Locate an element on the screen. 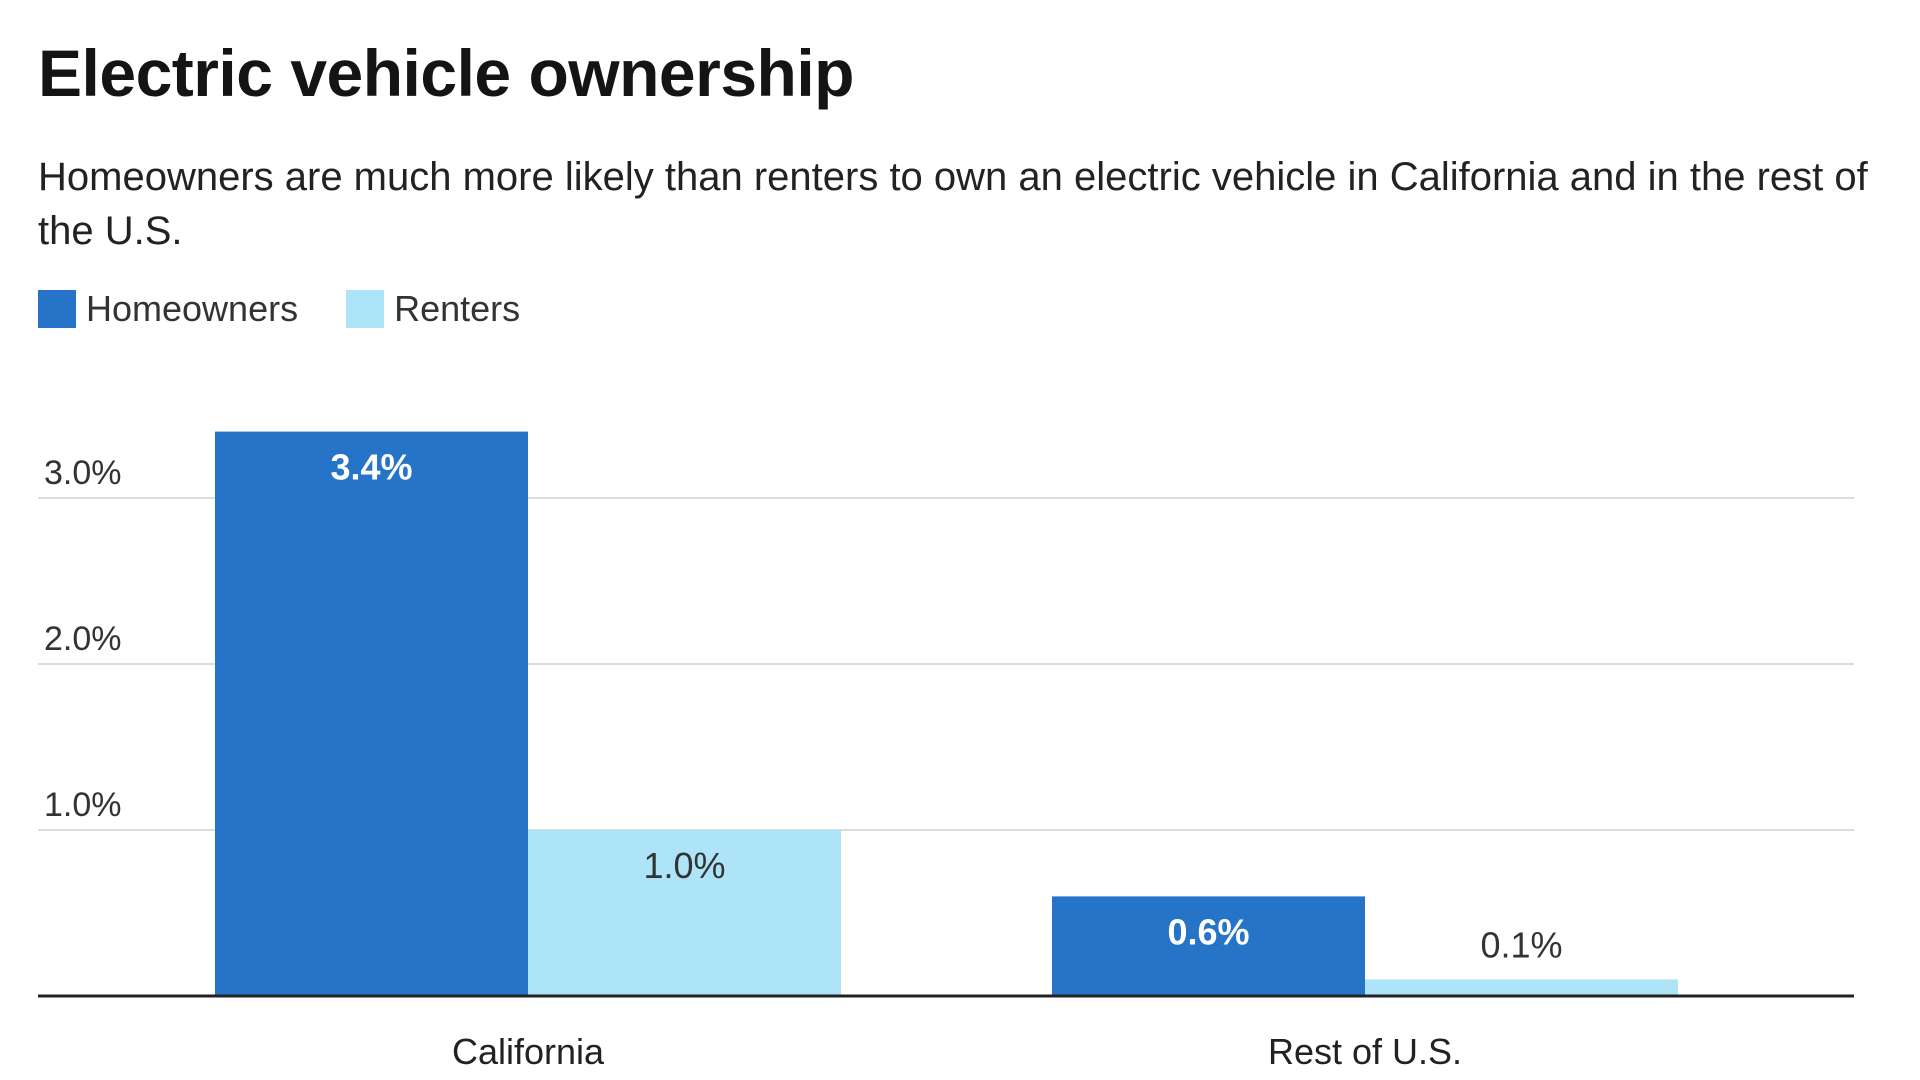 The image size is (1920, 1080). x-category-label-1: Rest of U.S. is located at coordinates (1365, 1051).